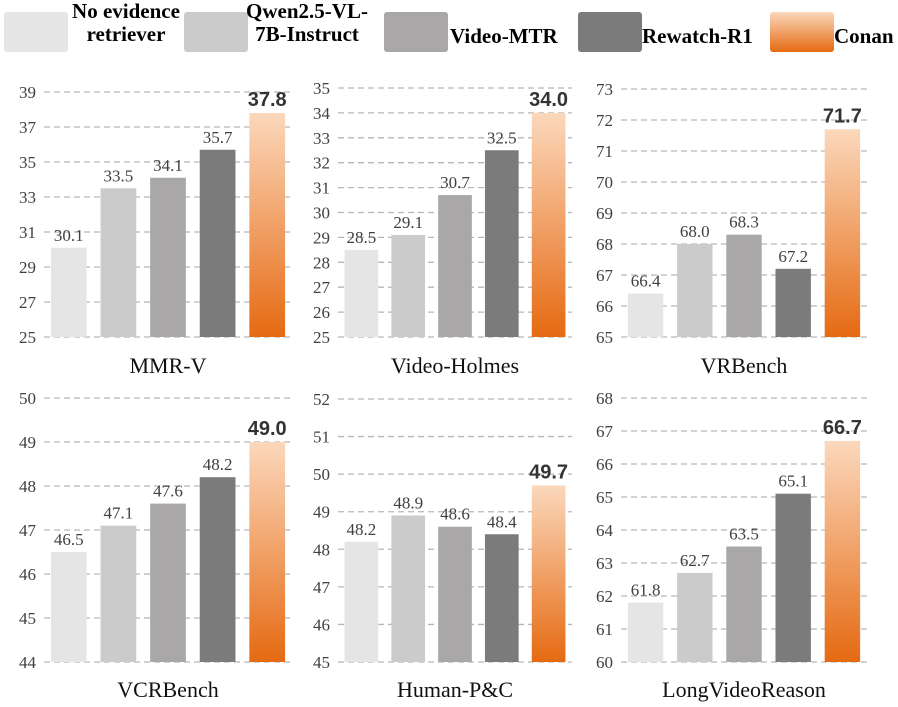  I want to click on y-tick-label: 33, so click(27, 197).